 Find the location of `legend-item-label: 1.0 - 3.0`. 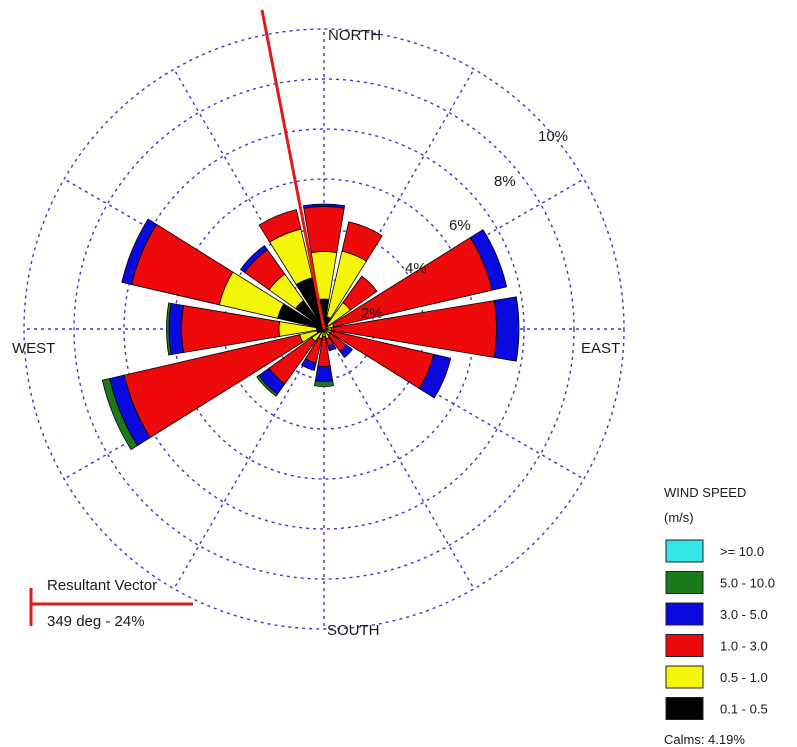

legend-item-label: 1.0 - 3.0 is located at coordinates (744, 646).